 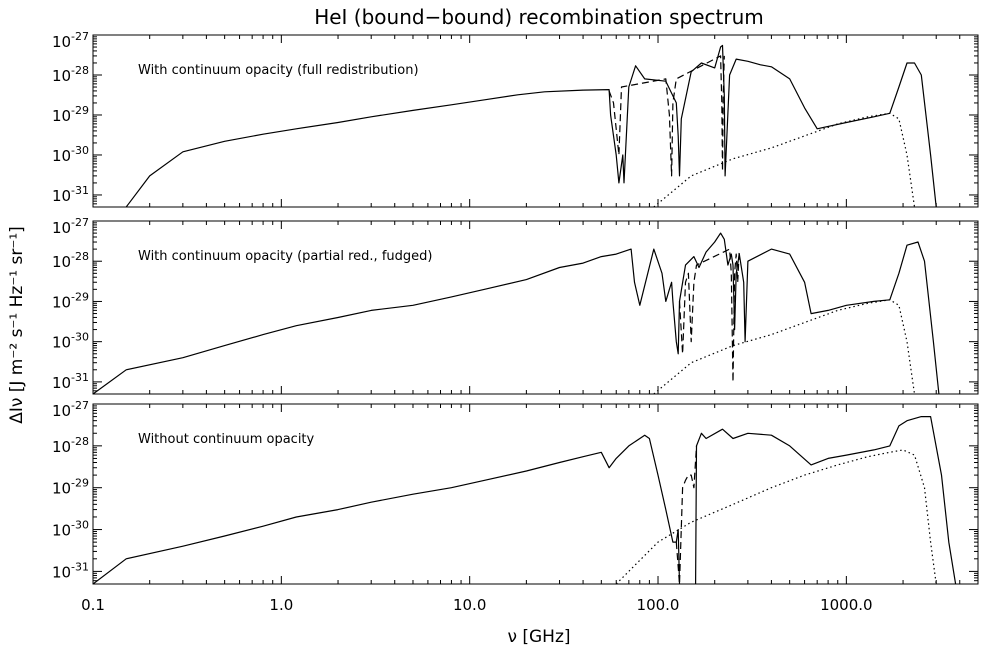 What do you see at coordinates (538, 637) in the screenshot?
I see `x-axis-label: ν [GHz]` at bounding box center [538, 637].